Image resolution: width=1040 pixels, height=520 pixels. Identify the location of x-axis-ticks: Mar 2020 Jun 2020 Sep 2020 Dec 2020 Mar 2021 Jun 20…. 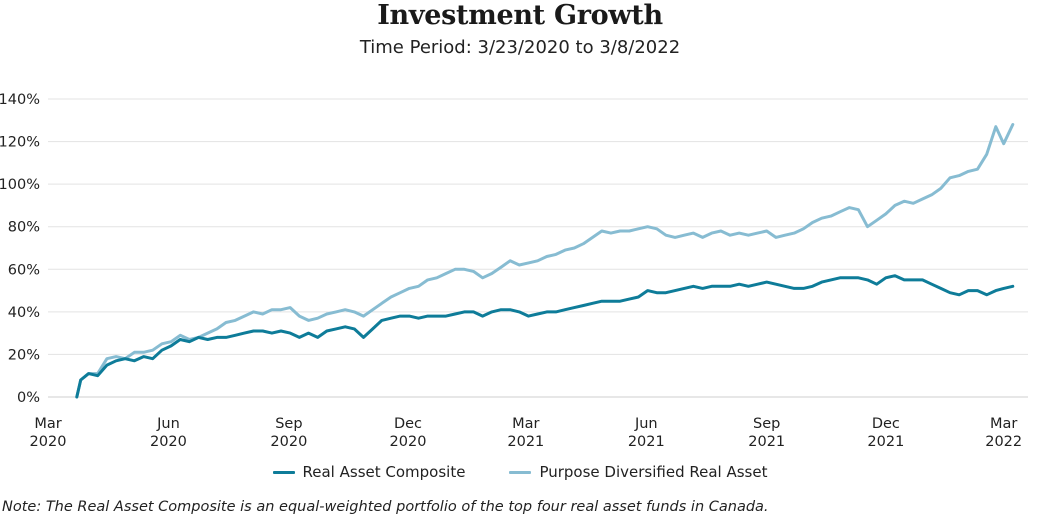
(526, 433).